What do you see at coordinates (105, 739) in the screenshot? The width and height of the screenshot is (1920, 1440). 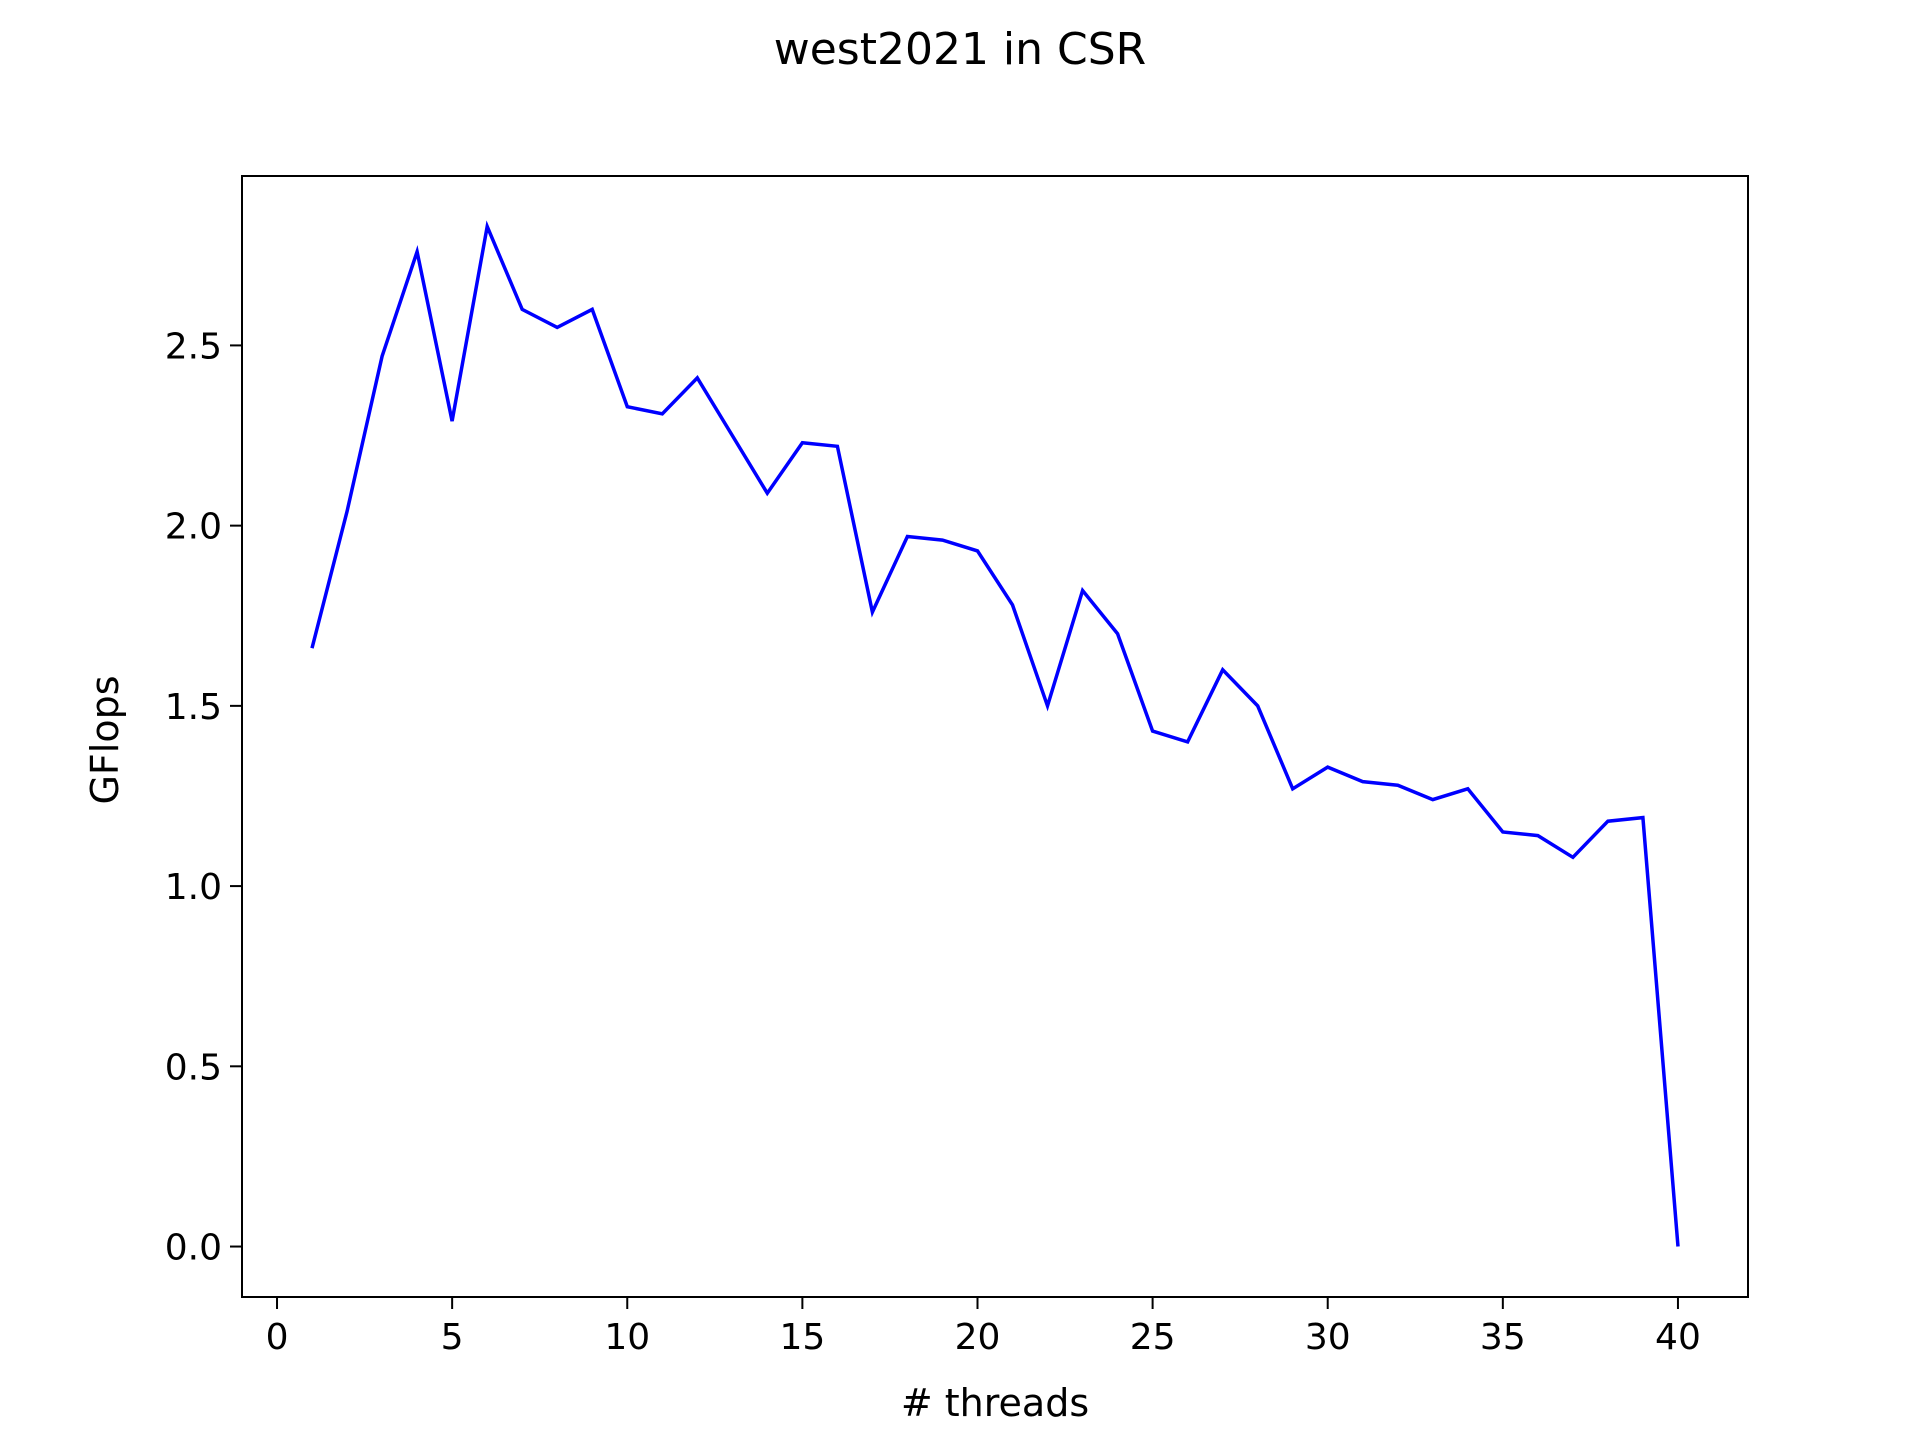 I see `y-axis-label: GFlops` at bounding box center [105, 739].